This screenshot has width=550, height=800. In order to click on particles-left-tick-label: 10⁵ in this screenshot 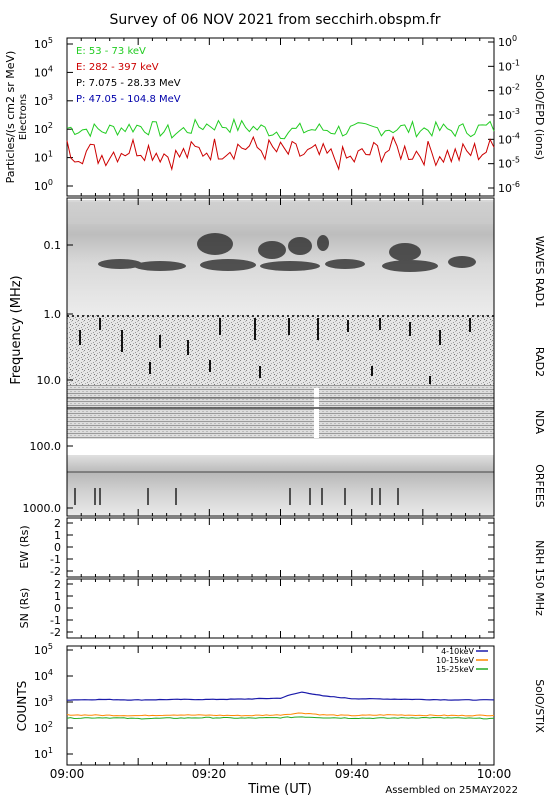, I will do `click(43, 43)`.